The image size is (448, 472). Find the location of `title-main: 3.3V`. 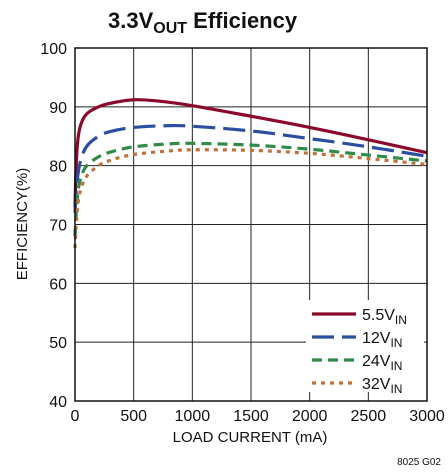

title-main: 3.3V is located at coordinates (131, 20).